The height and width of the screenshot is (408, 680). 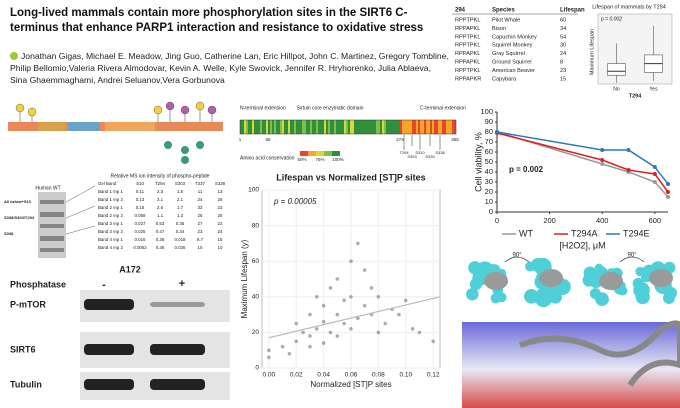 I want to click on connector, so click(x=80, y=212).